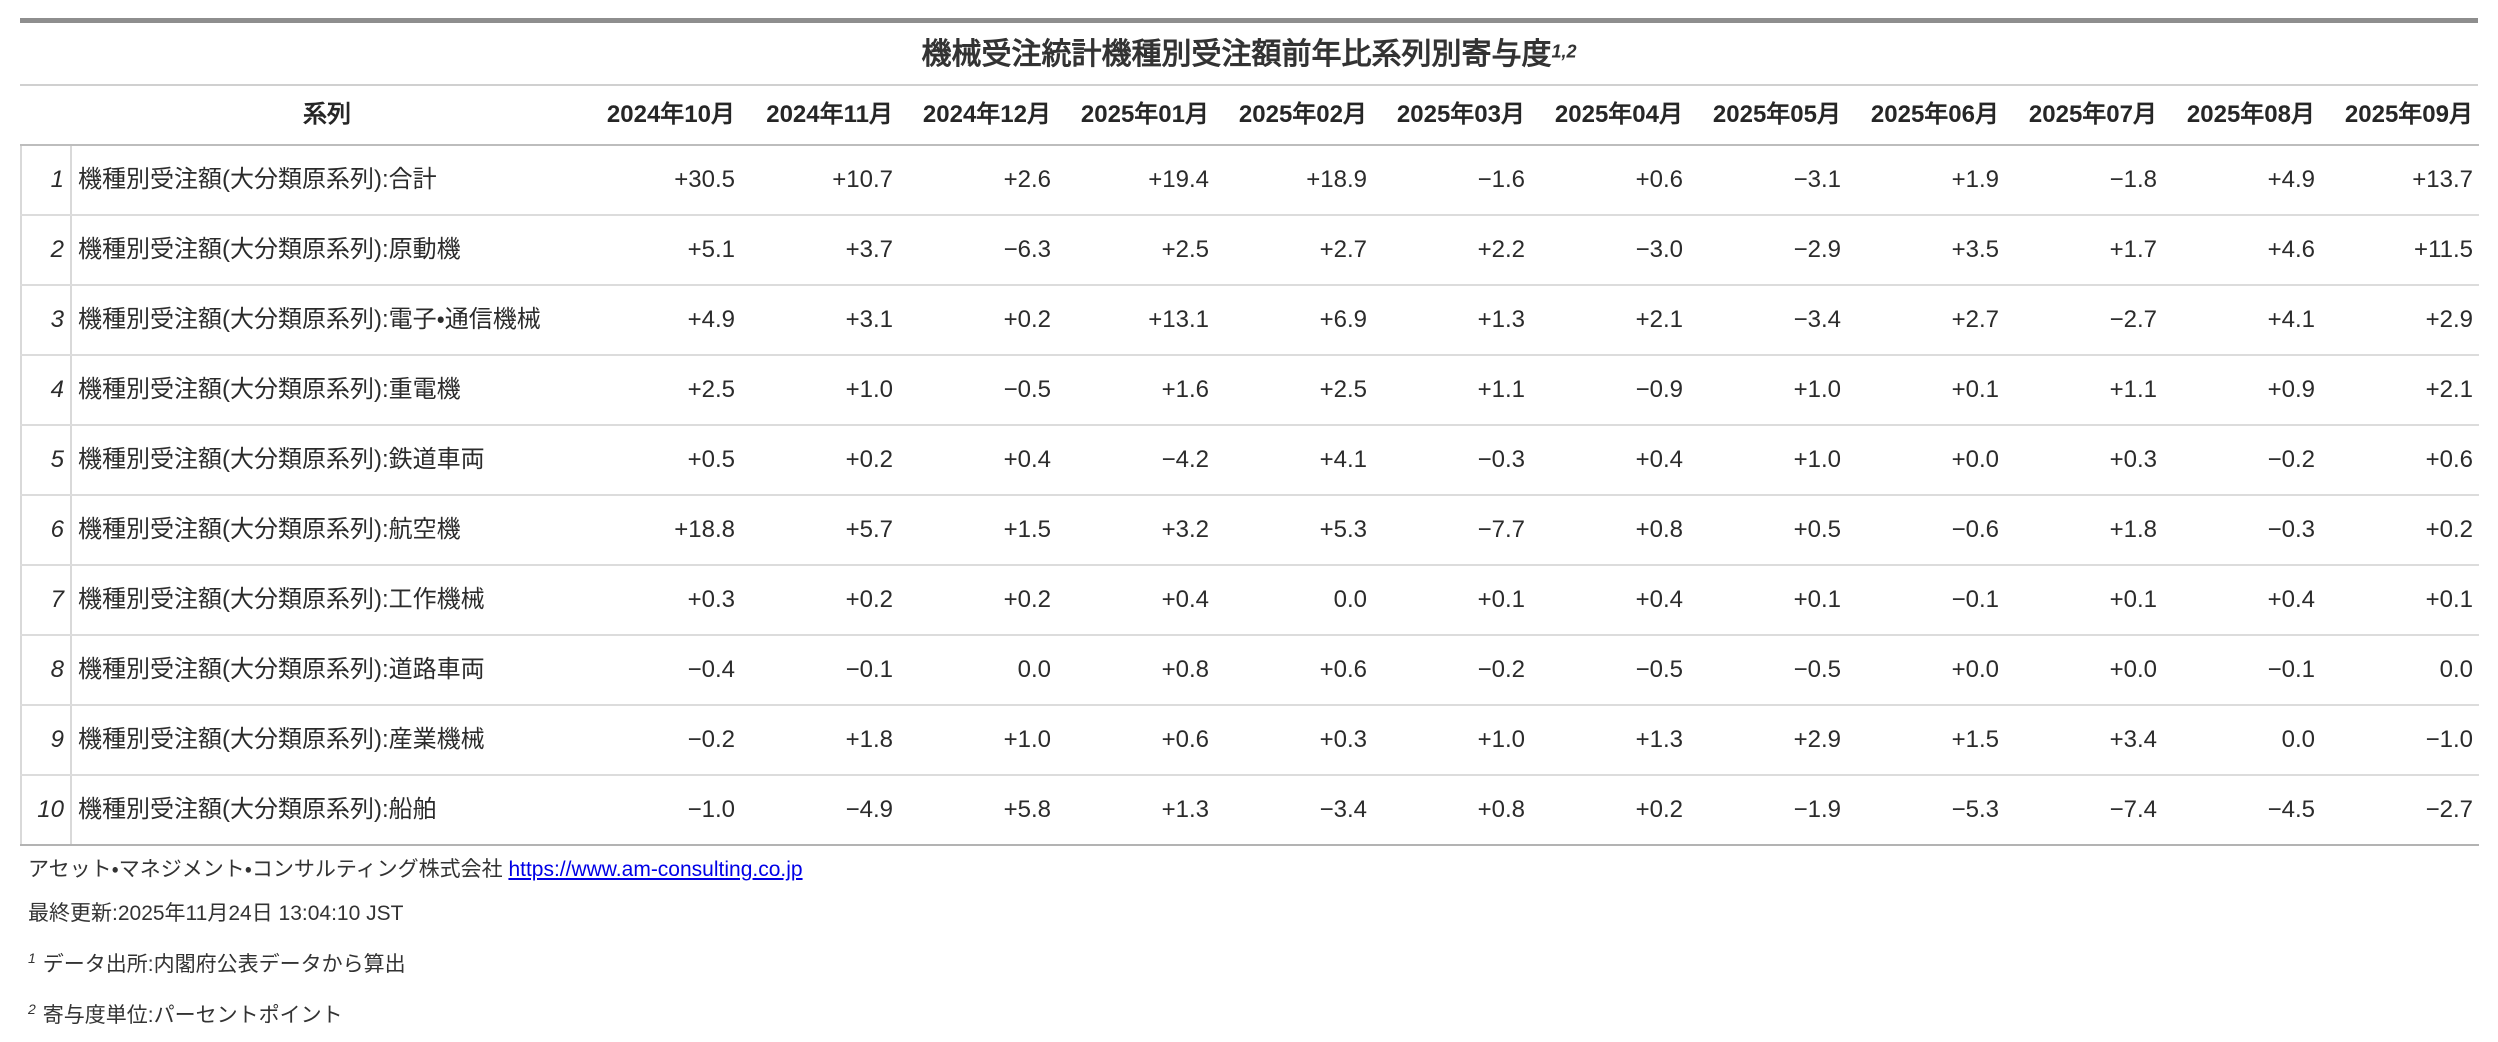 The width and height of the screenshot is (2498, 1042). What do you see at coordinates (1610, 390) in the screenshot?
I see `value-cell: −0.9` at bounding box center [1610, 390].